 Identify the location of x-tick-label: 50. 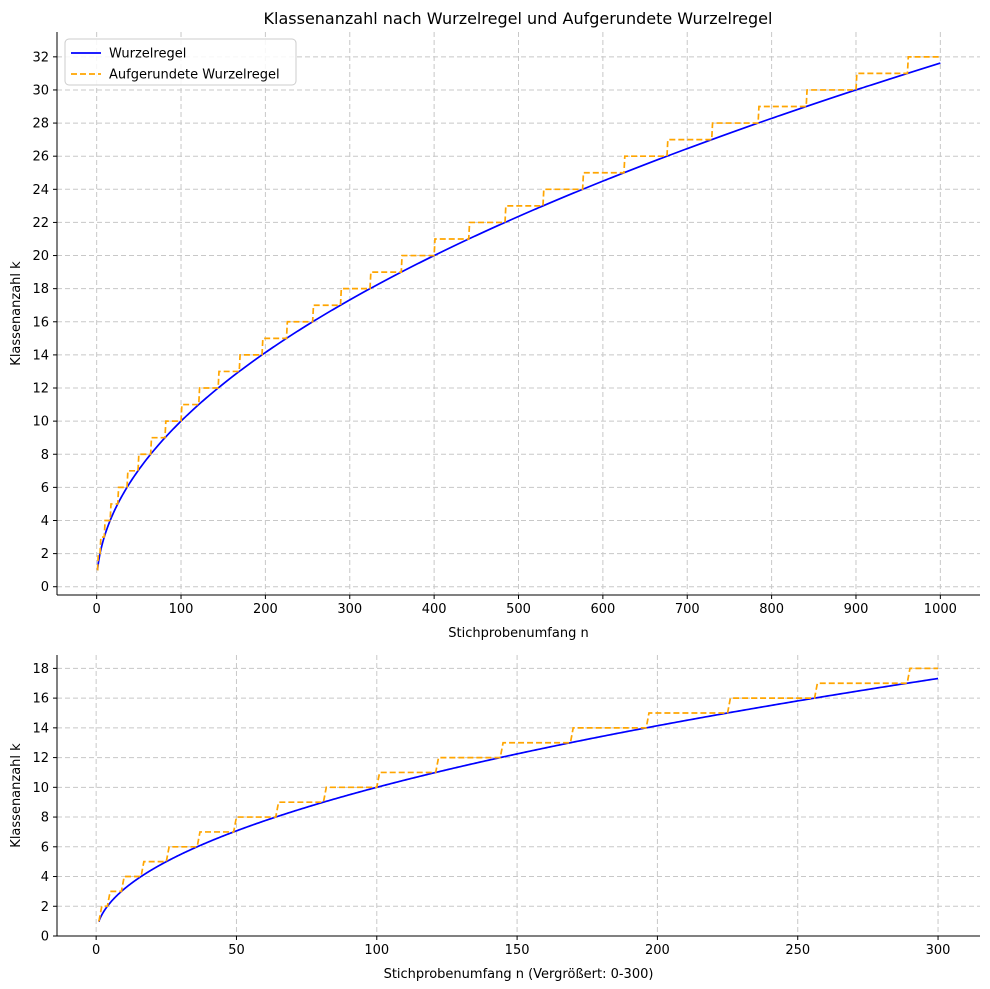
(236, 950).